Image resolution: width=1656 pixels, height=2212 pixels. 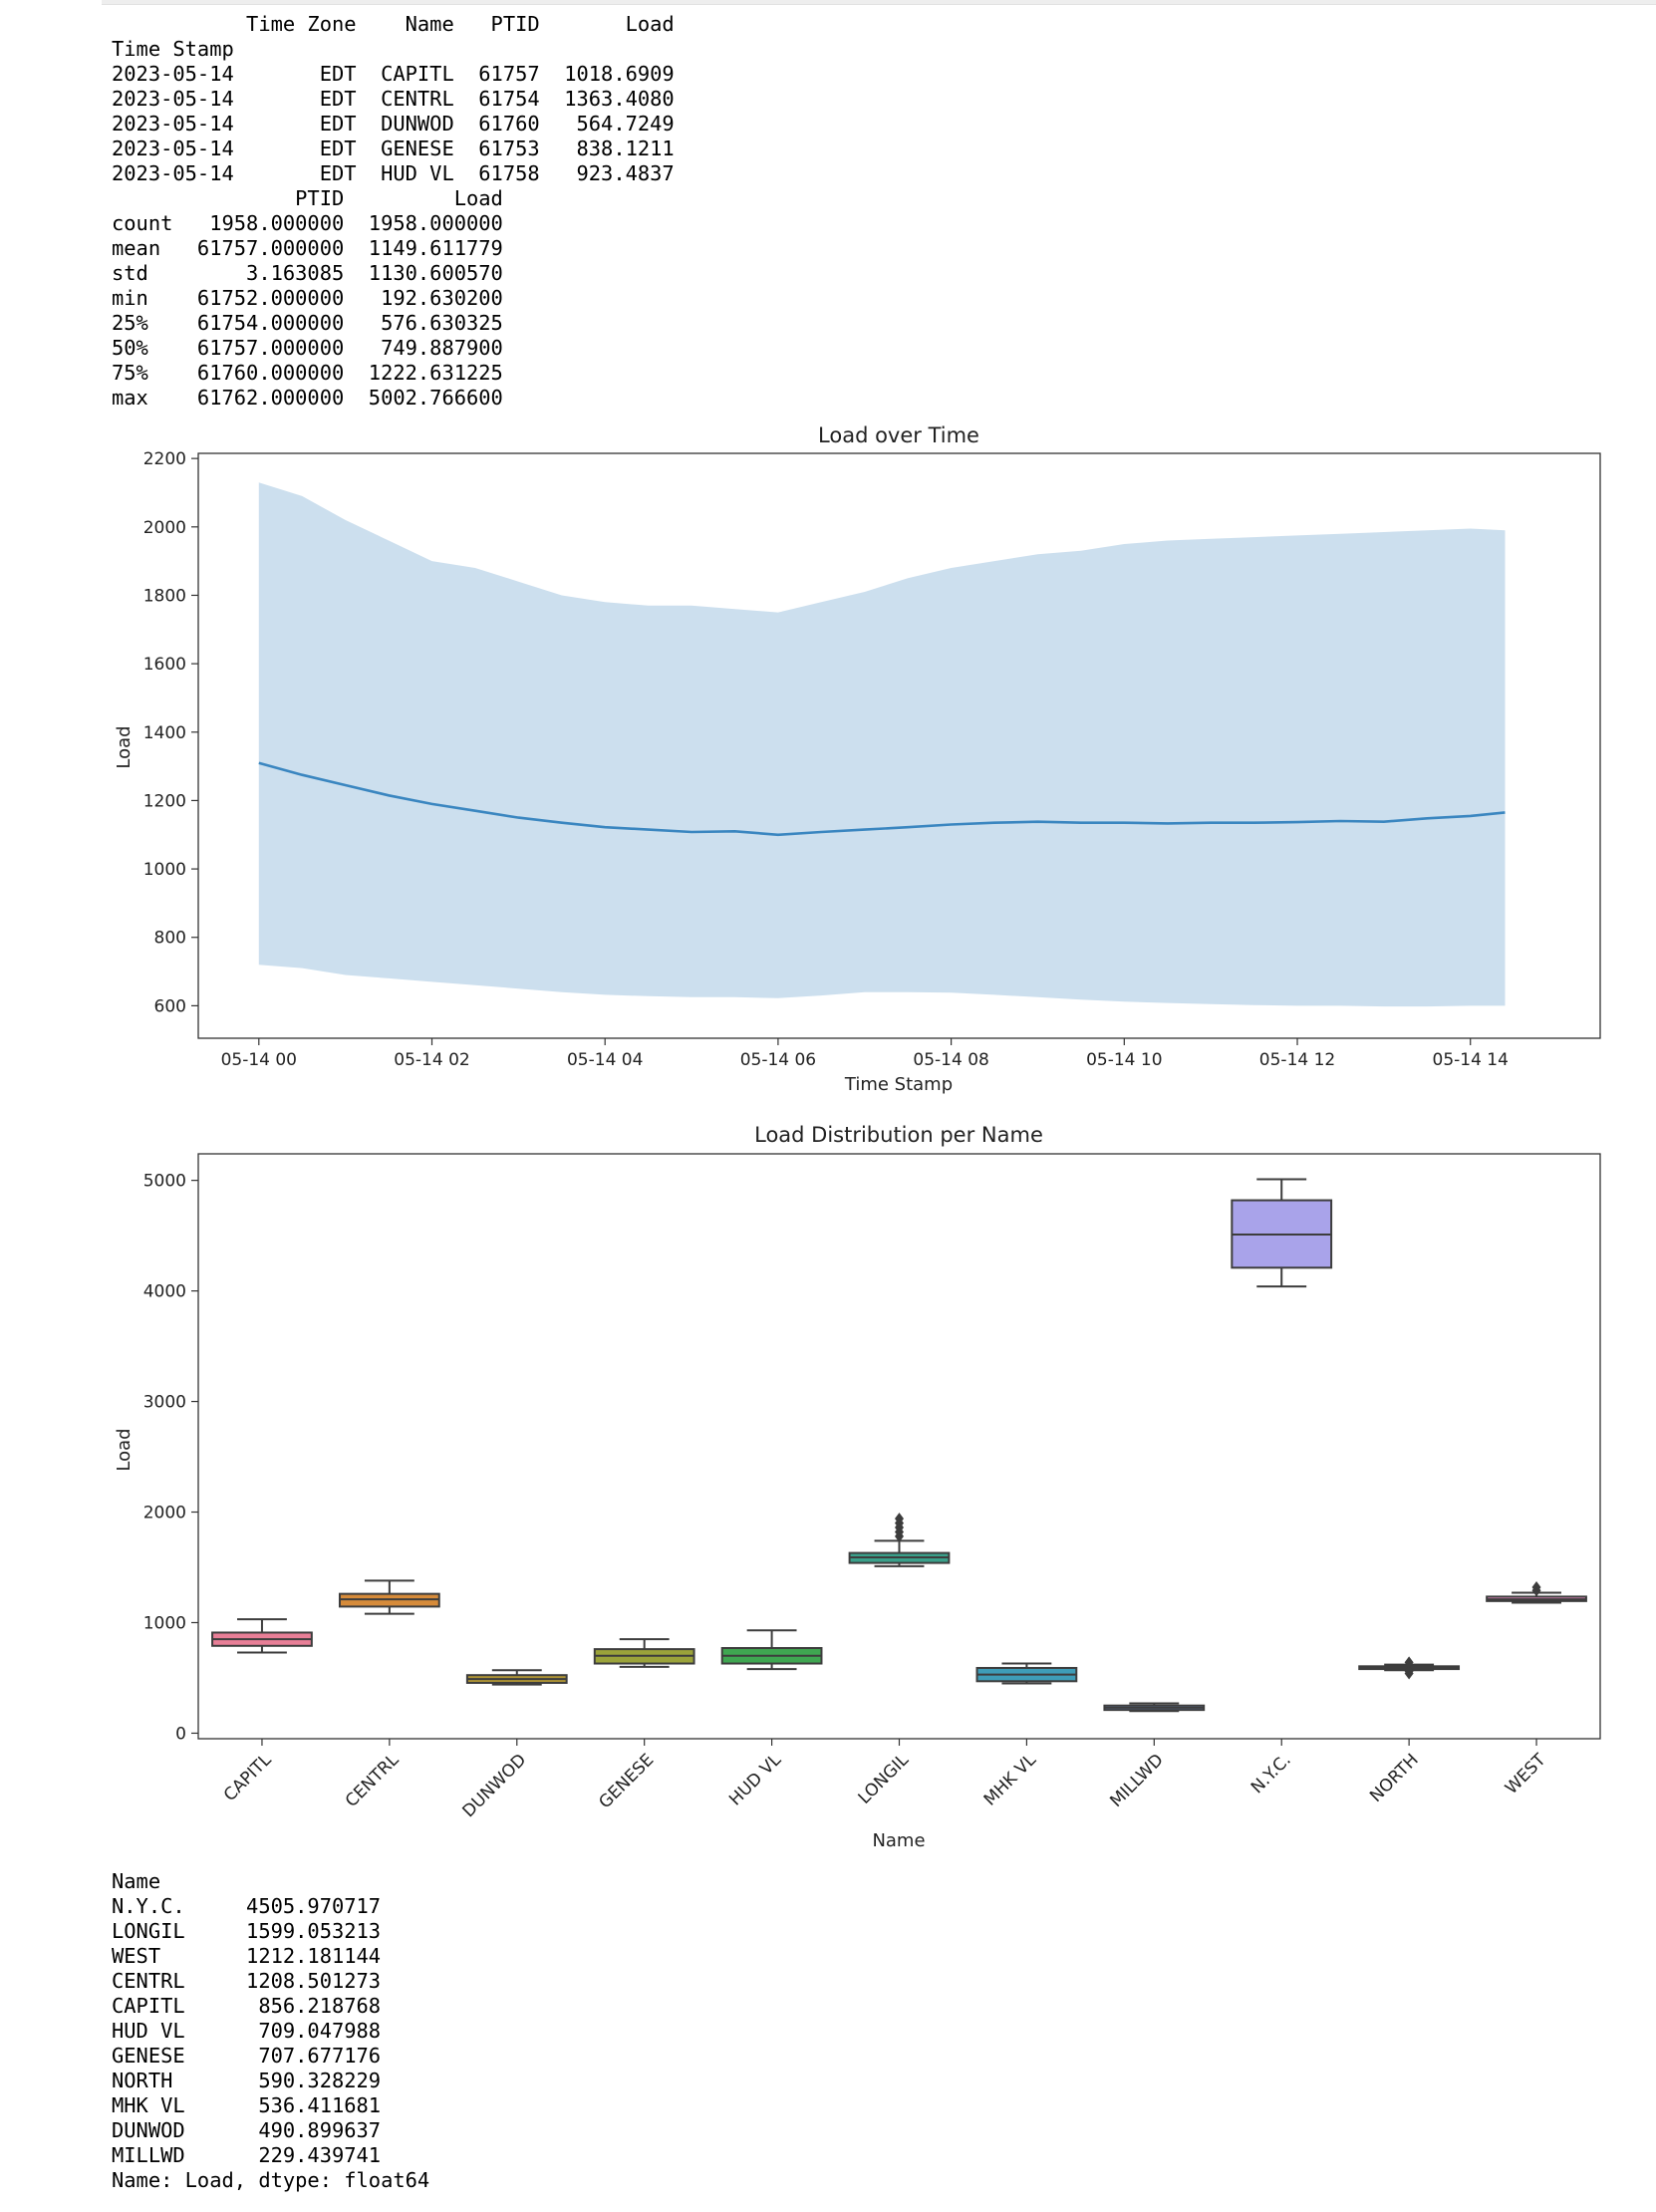 I want to click on box-millwd, so click(x=1154, y=1708).